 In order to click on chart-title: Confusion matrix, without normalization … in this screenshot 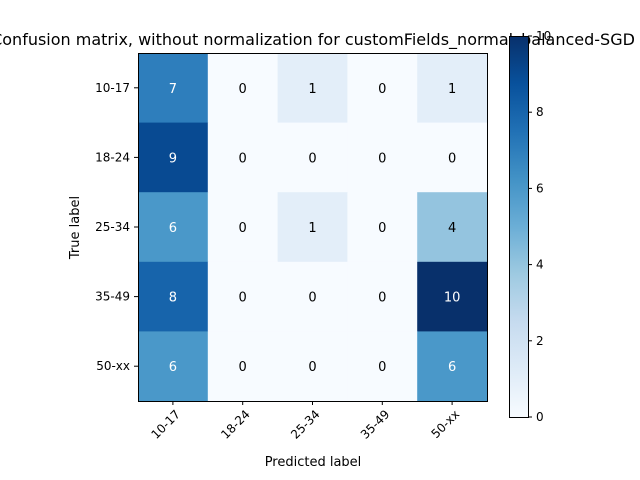, I will do `click(317, 40)`.